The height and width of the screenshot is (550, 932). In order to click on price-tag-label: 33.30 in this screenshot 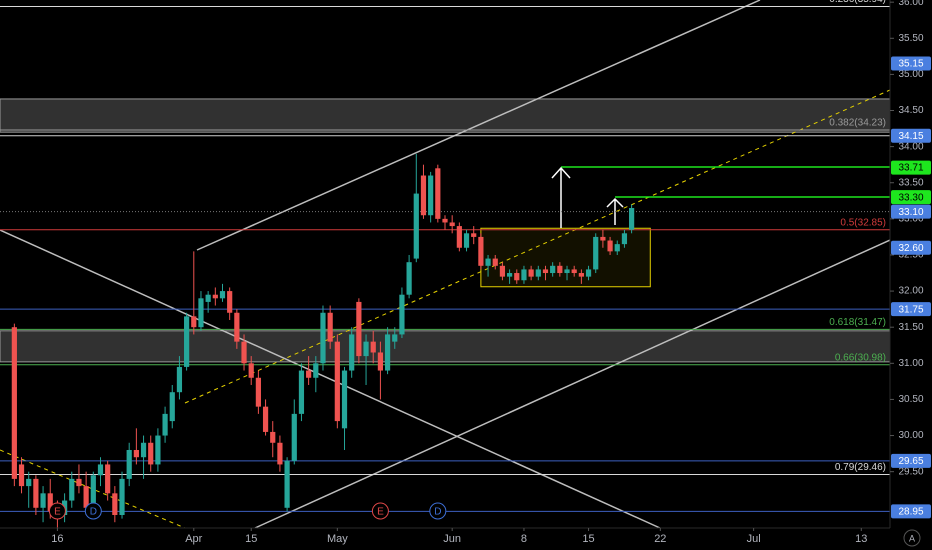, I will do `click(910, 197)`.